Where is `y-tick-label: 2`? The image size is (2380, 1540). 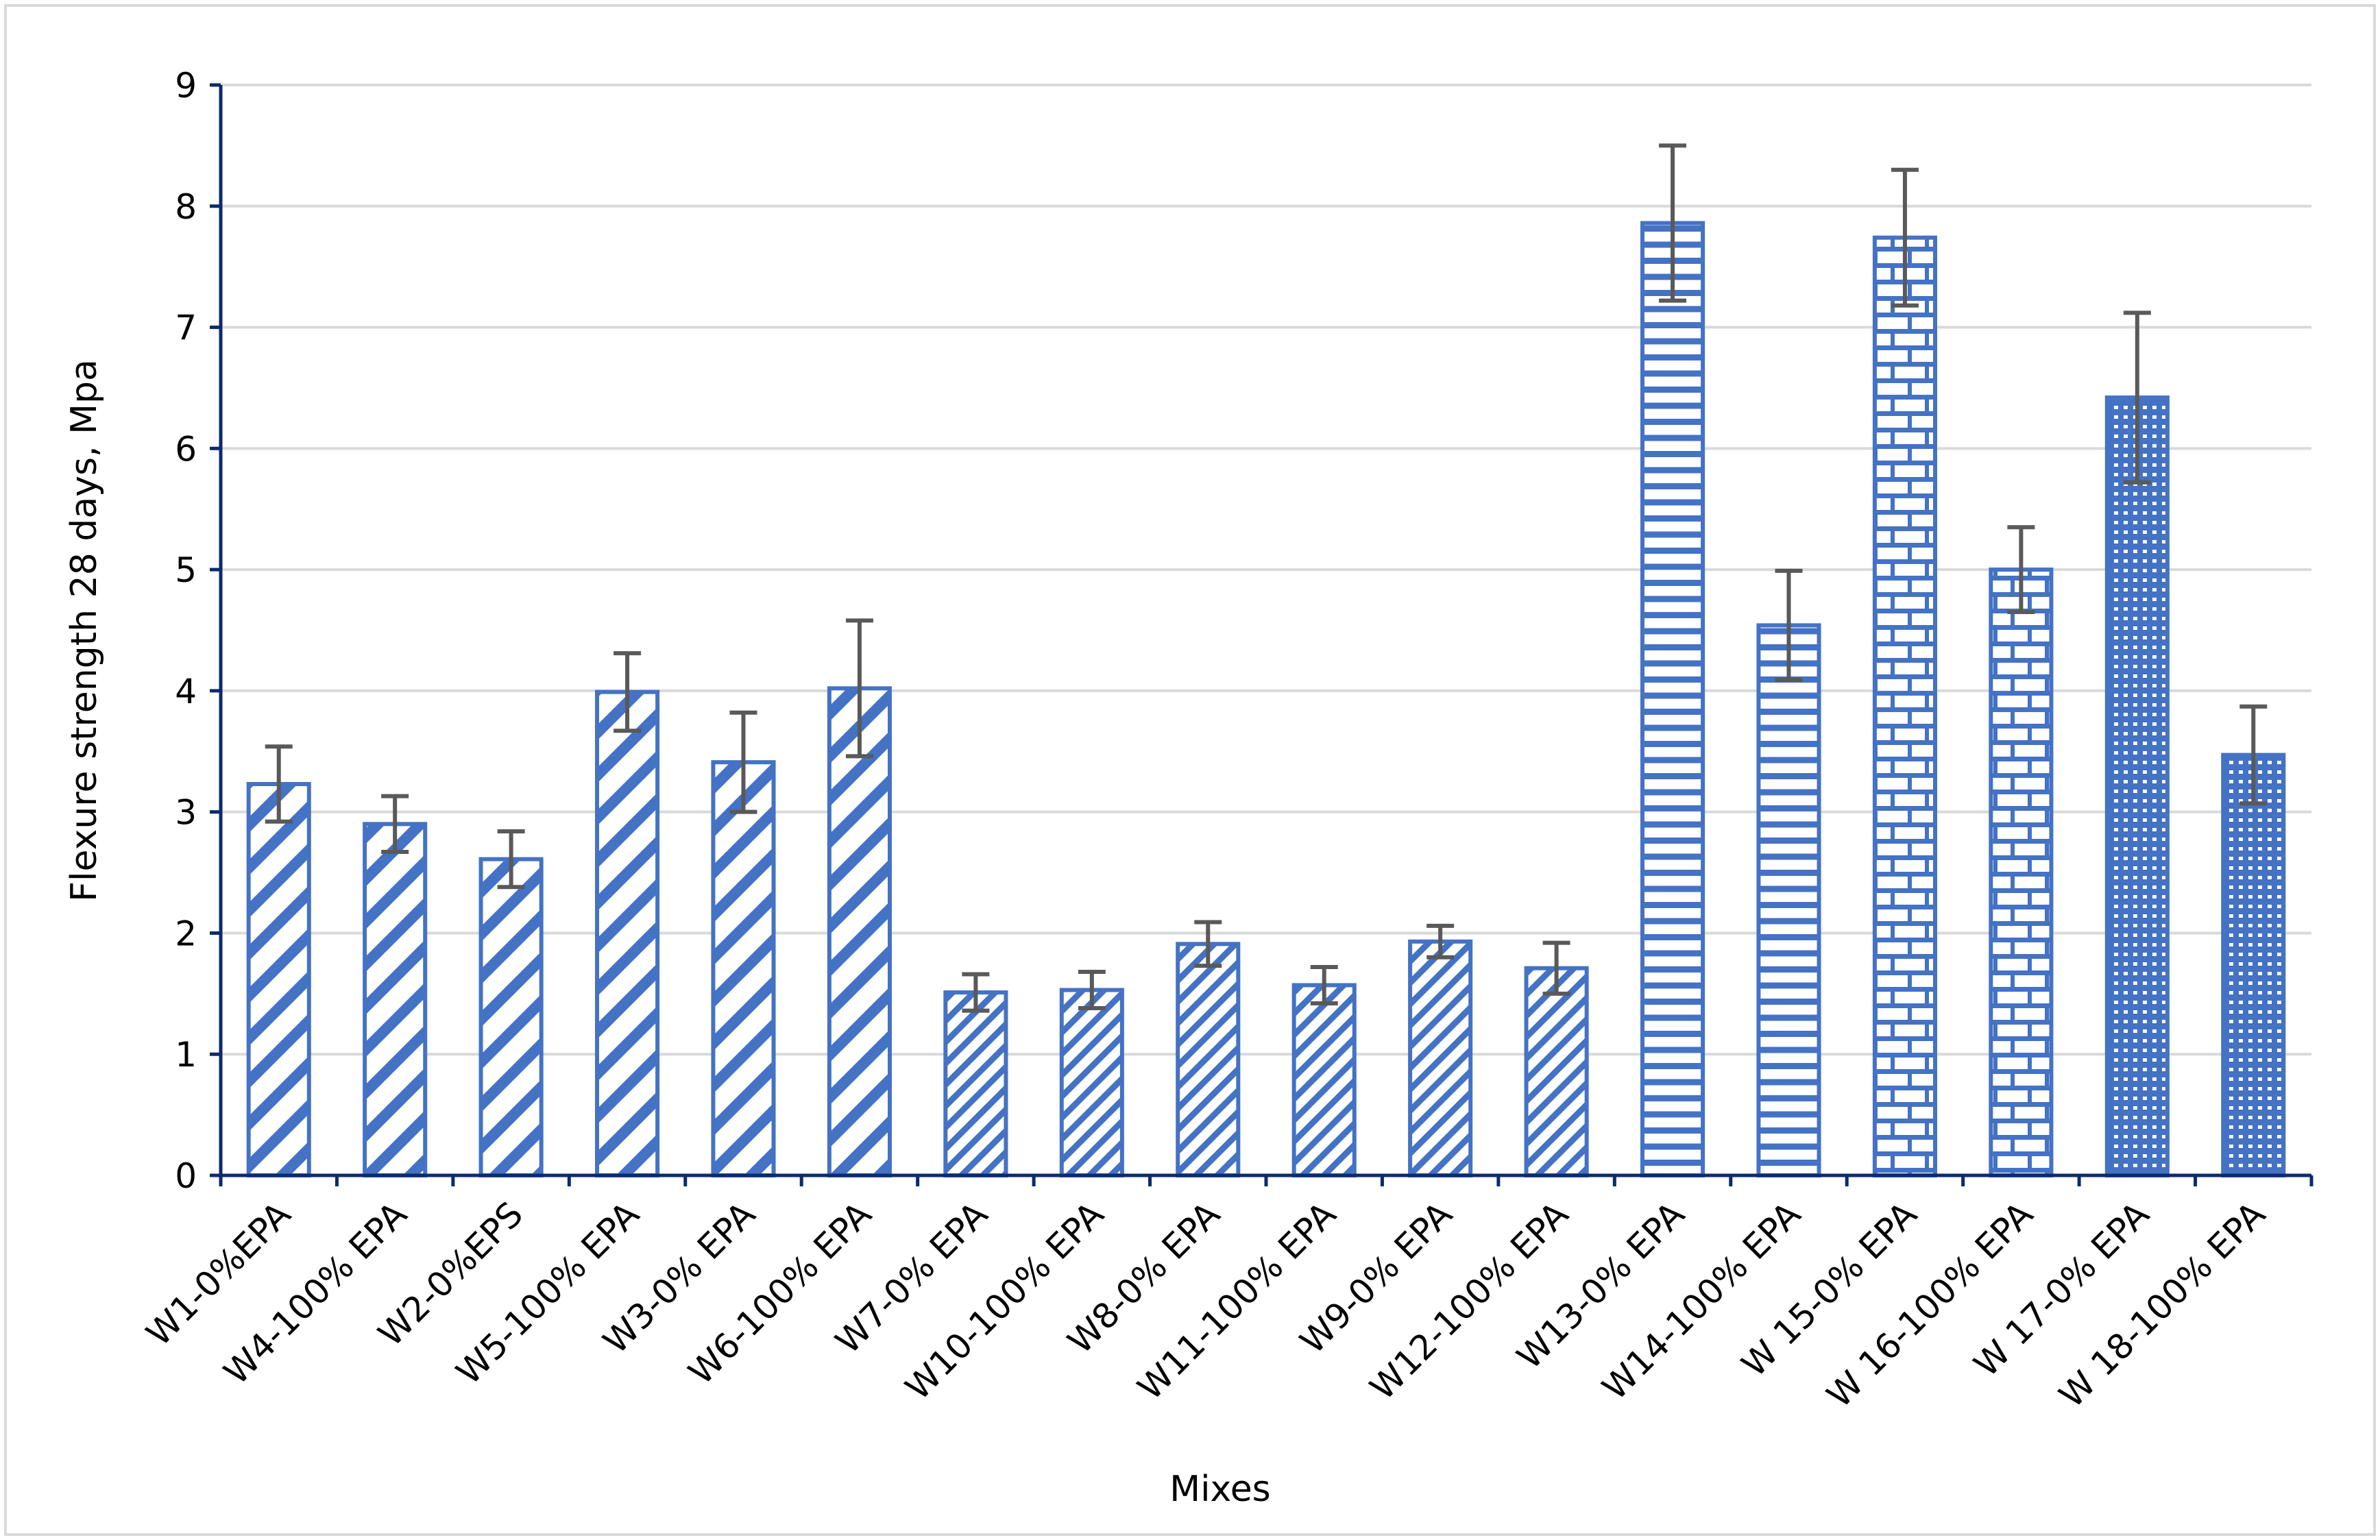 y-tick-label: 2 is located at coordinates (186, 933).